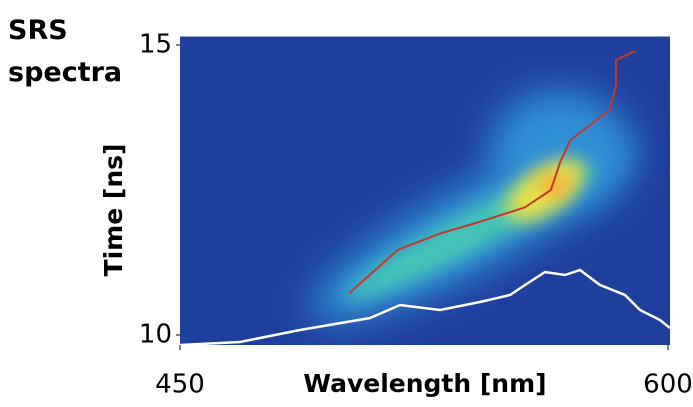 This screenshot has height=407, width=693. I want to click on x-axis-label: Wavelength [nm], so click(424, 383).